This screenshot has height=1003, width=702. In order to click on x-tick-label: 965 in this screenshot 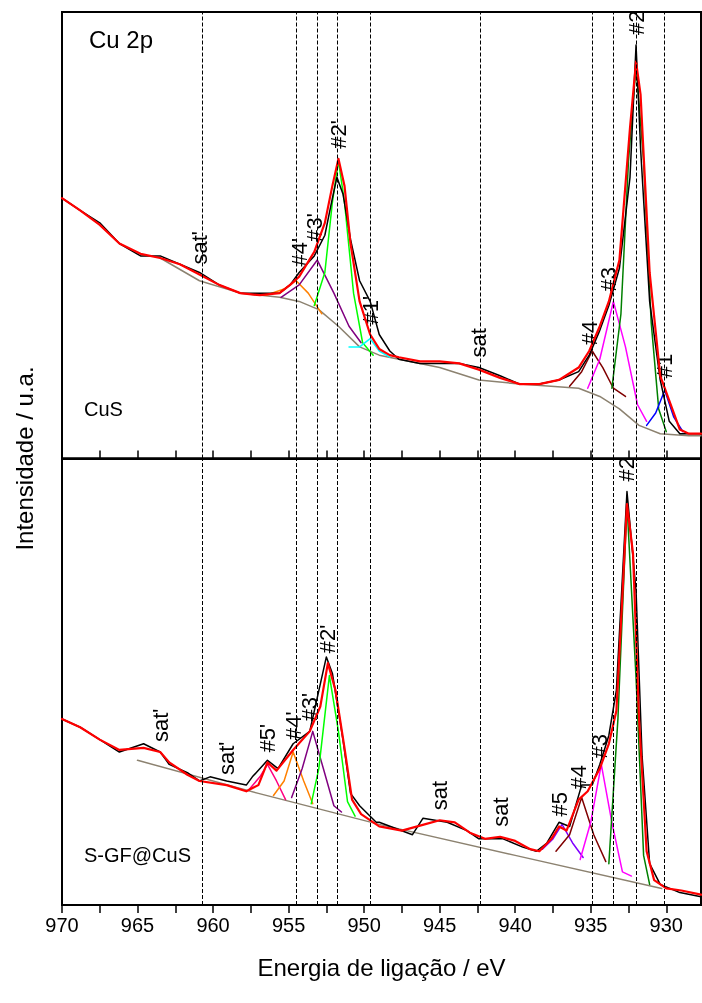, I will do `click(137, 925)`.